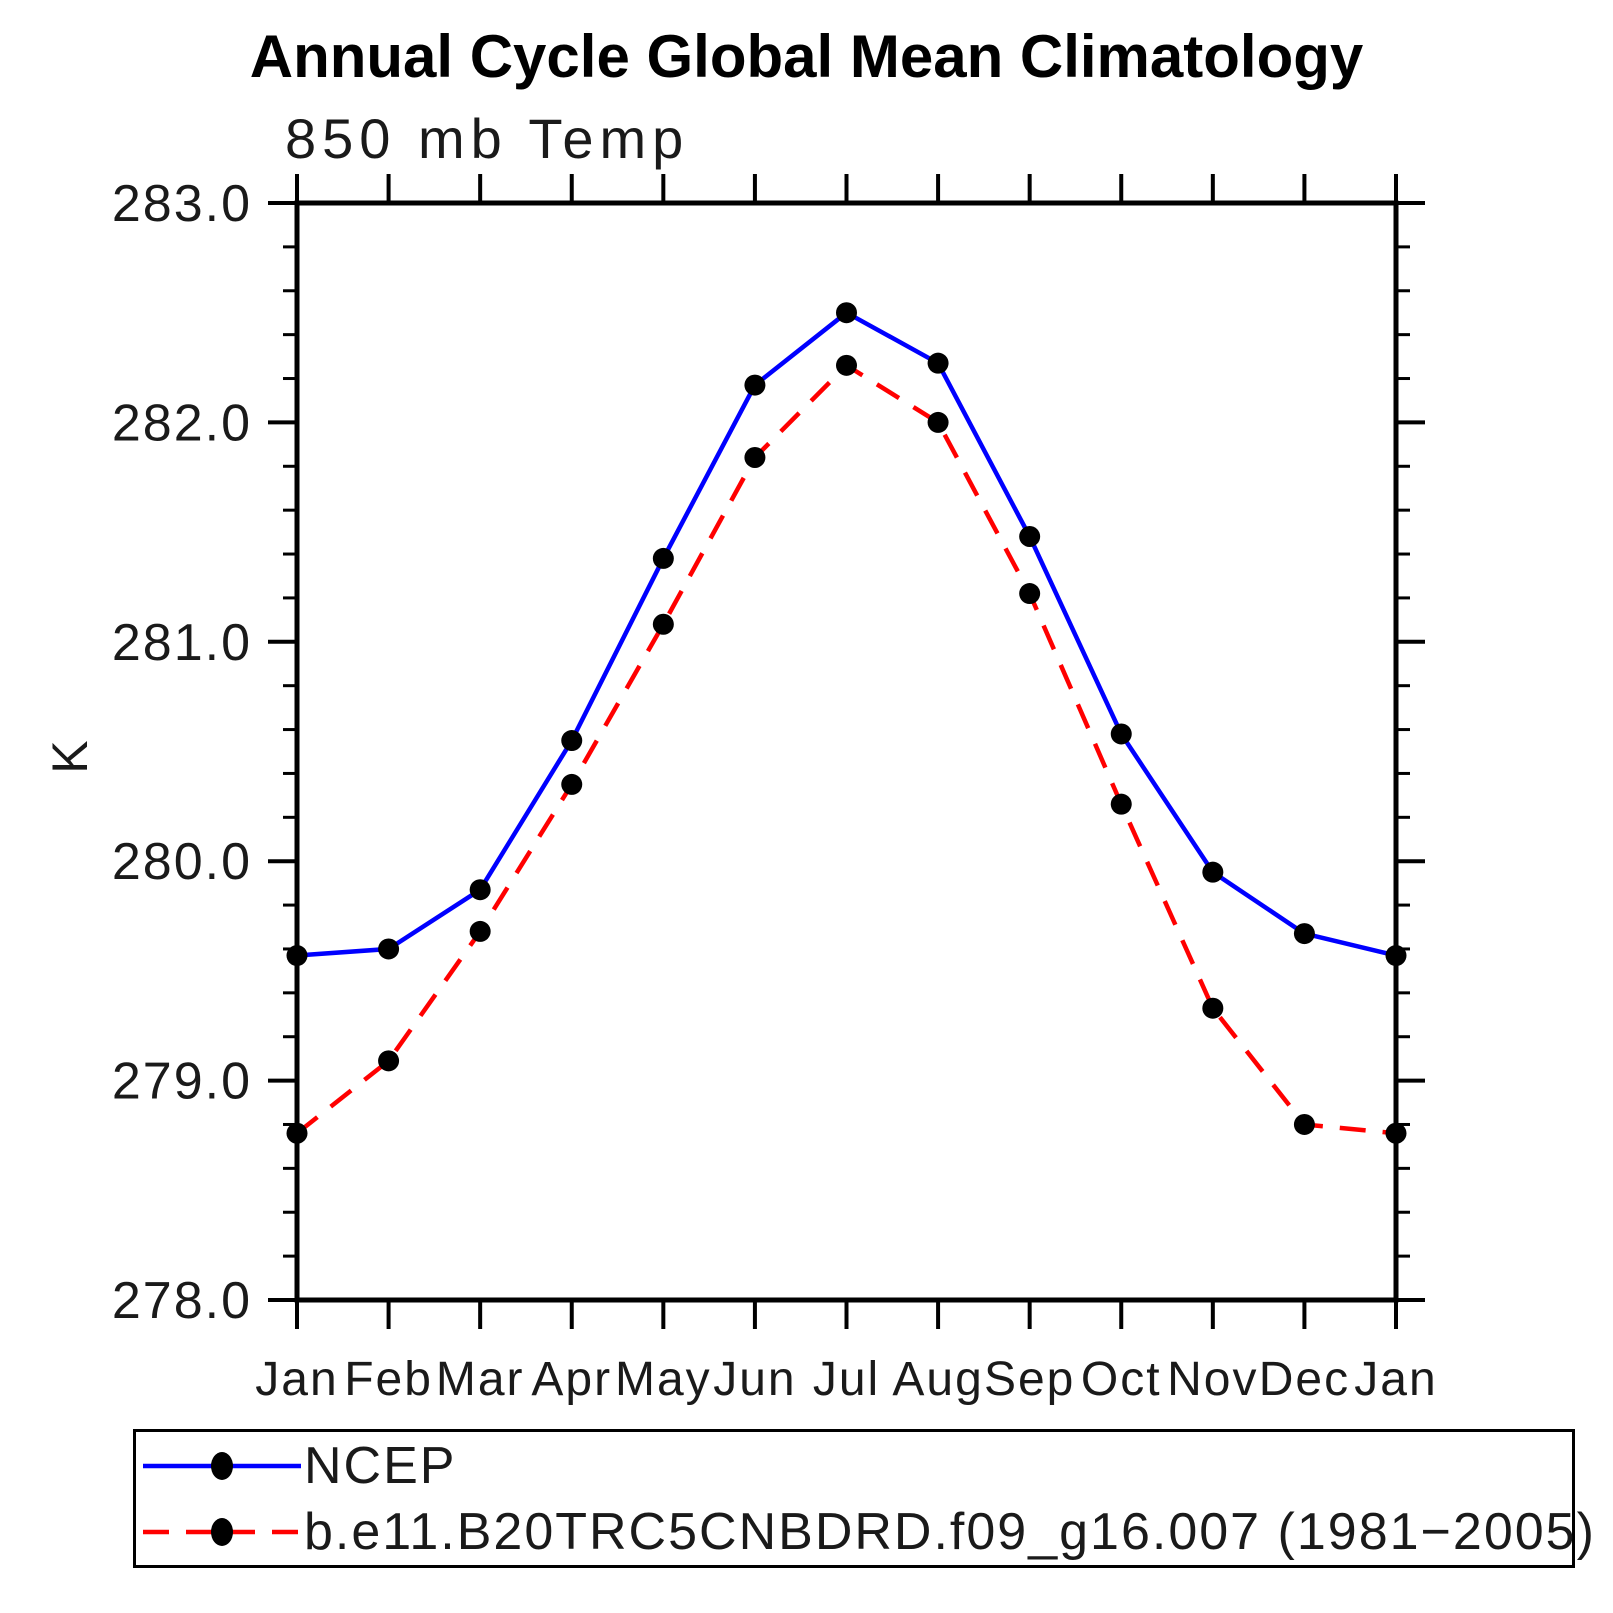  What do you see at coordinates (487, 138) in the screenshot?
I see `chart-subtitle: 850 mb Temp` at bounding box center [487, 138].